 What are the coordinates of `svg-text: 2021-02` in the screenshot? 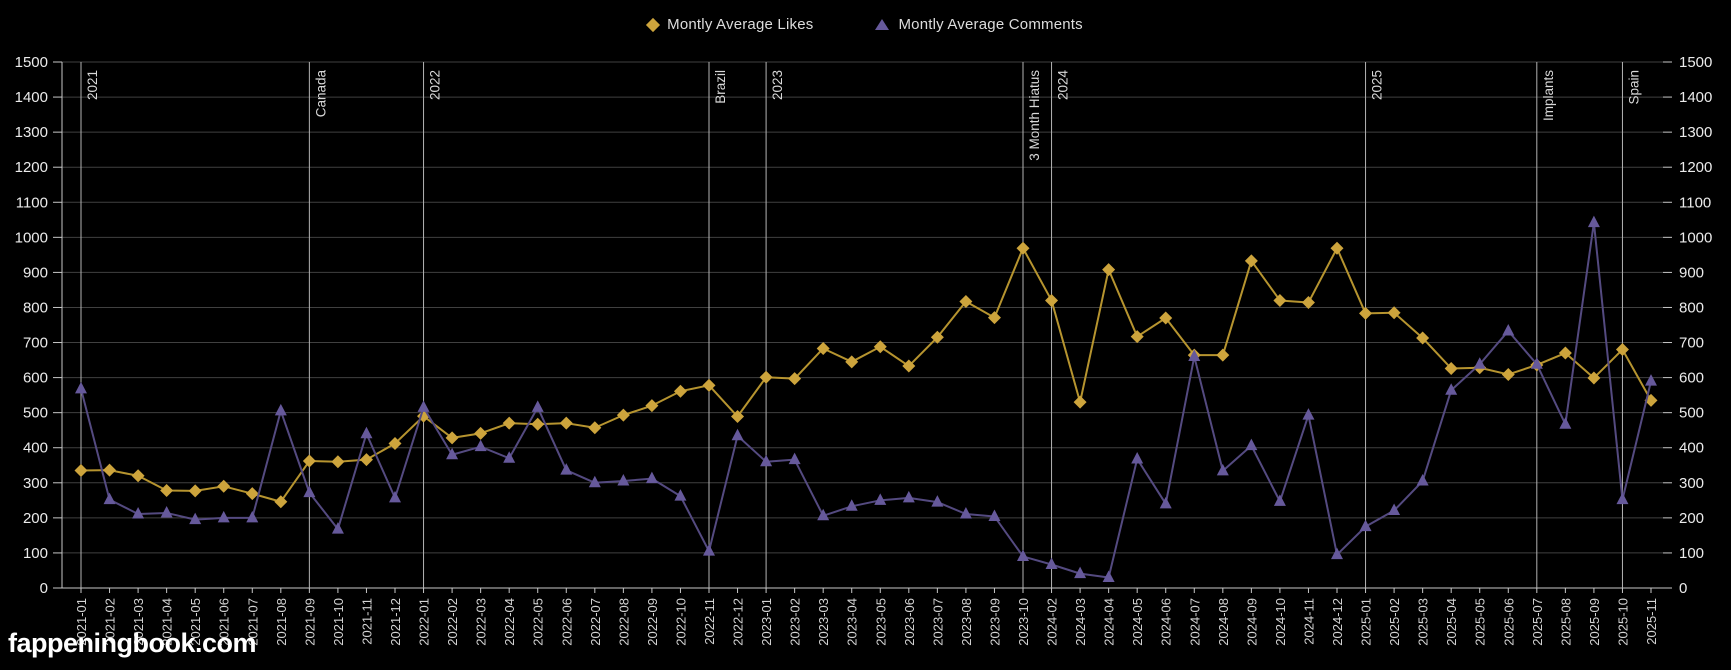 It's located at (110, 622).